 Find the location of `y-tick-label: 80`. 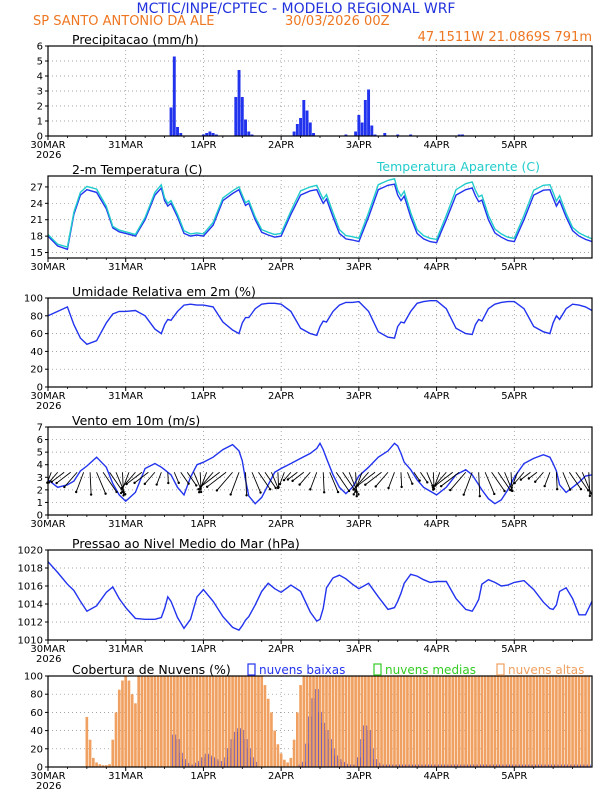

y-tick-label: 80 is located at coordinates (36, 695).